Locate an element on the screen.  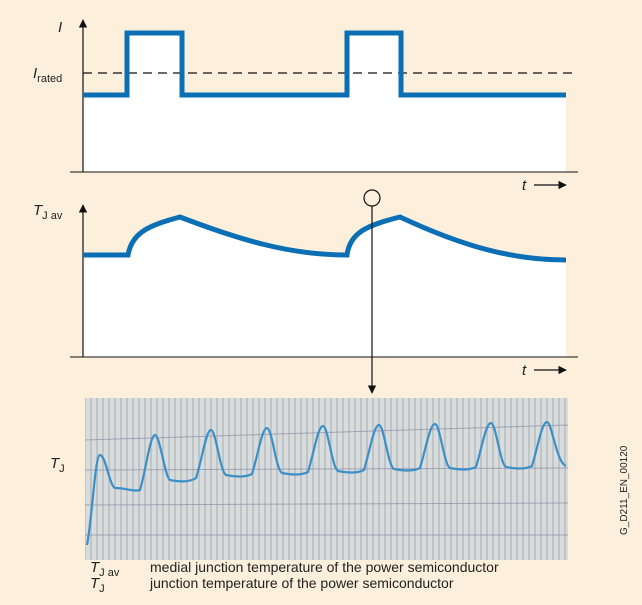
figure-id: G_D211_EN_00120 is located at coordinates (624, 490).